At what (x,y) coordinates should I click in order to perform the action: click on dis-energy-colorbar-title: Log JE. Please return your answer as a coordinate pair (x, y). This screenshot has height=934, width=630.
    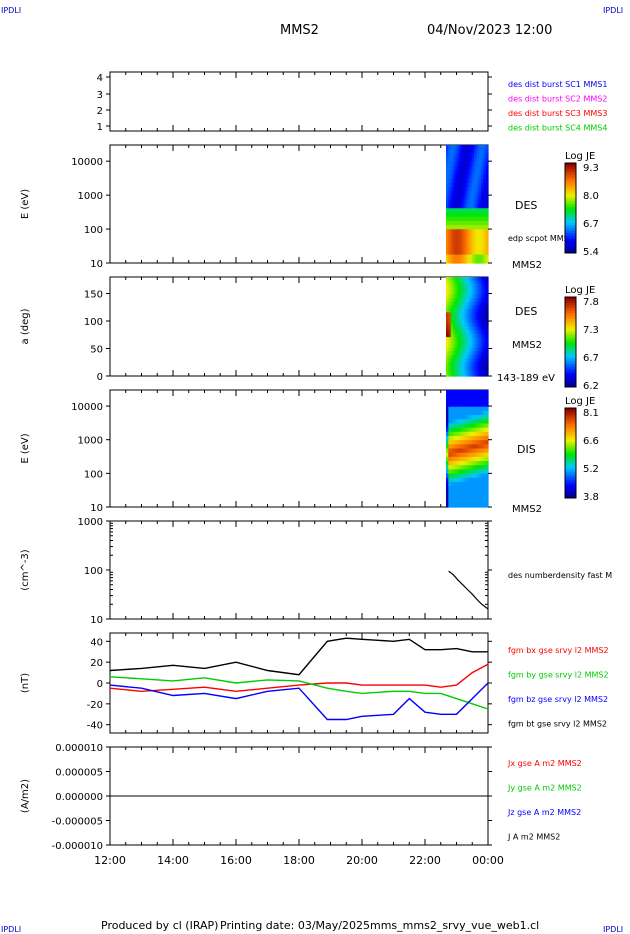
    Looking at the image, I should click on (580, 401).